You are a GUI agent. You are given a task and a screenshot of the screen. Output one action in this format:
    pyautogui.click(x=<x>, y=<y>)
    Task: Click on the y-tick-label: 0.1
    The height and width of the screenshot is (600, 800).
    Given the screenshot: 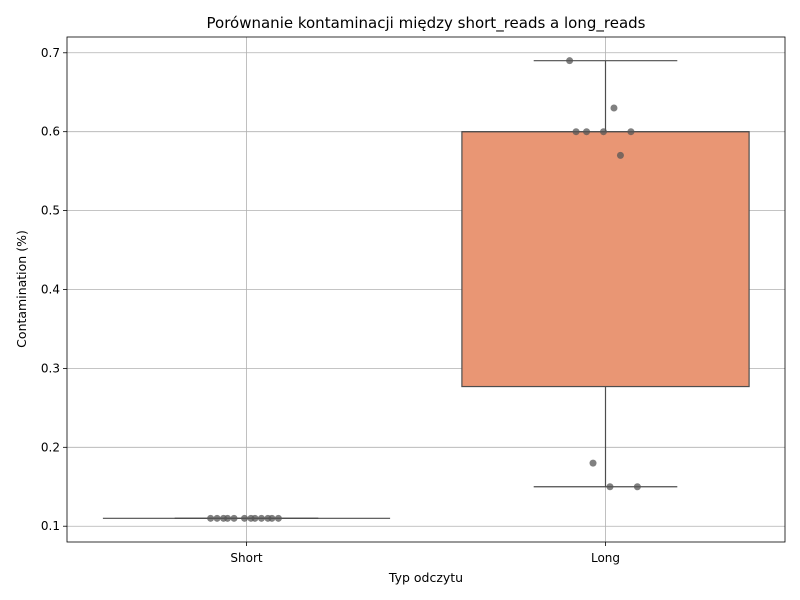 What is the action you would take?
    pyautogui.click(x=50, y=526)
    